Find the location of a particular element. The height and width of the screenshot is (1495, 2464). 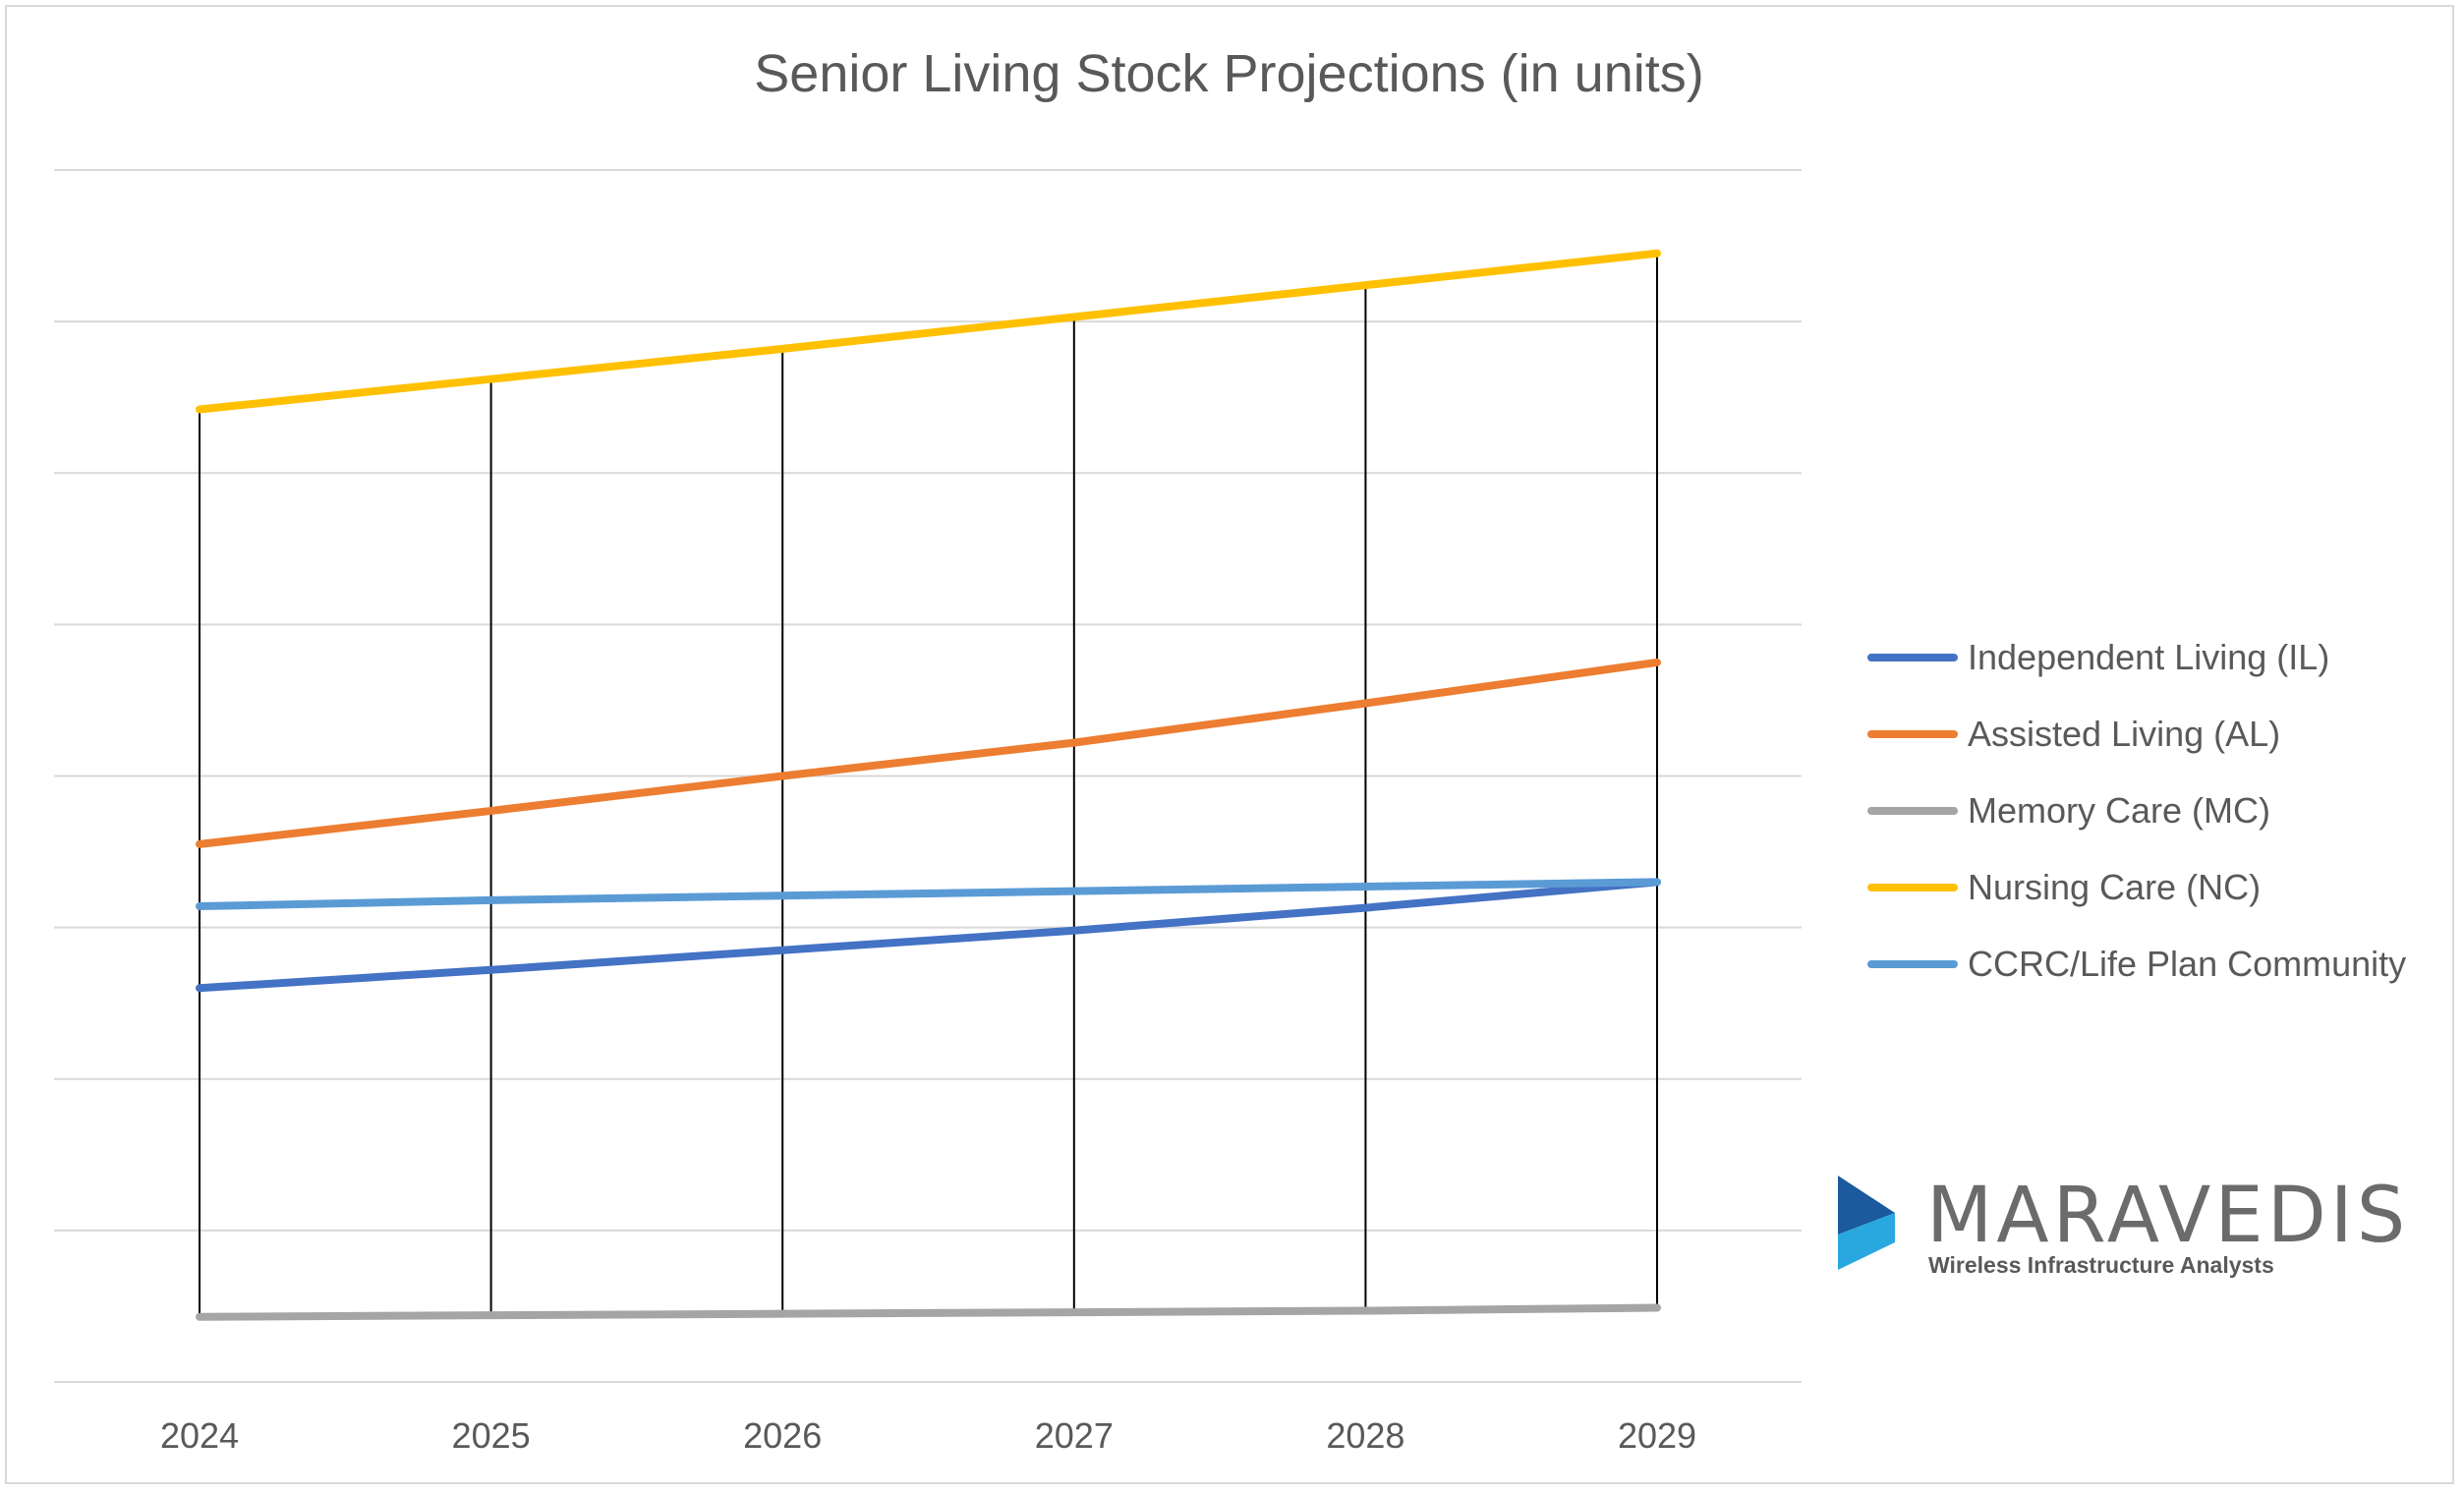

legend-label: Nursing Care (NC) is located at coordinates (2115, 887).